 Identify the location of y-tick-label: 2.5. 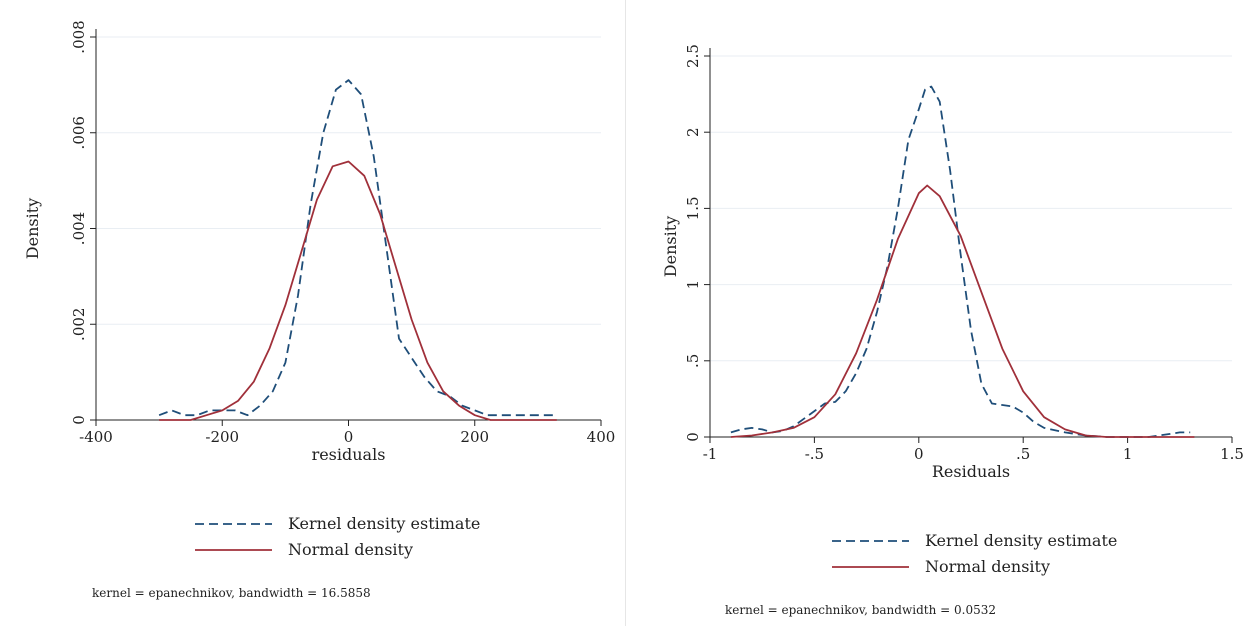
(693, 56).